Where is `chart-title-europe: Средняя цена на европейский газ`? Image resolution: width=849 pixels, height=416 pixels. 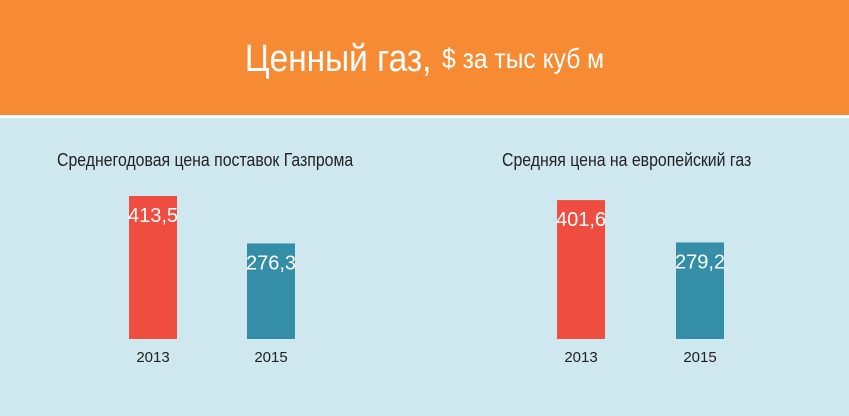
chart-title-europe: Средняя цена на европейский газ is located at coordinates (627, 160).